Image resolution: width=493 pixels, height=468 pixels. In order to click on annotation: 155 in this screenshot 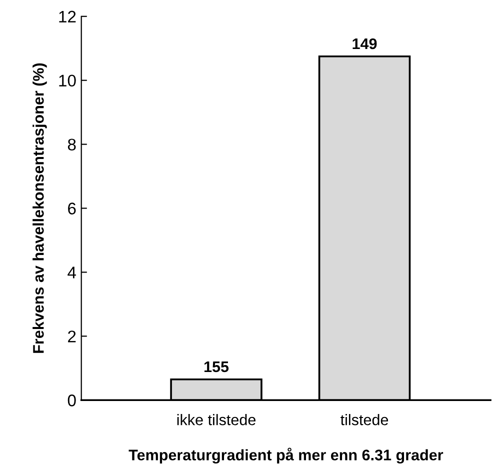, I will do `click(216, 367)`.